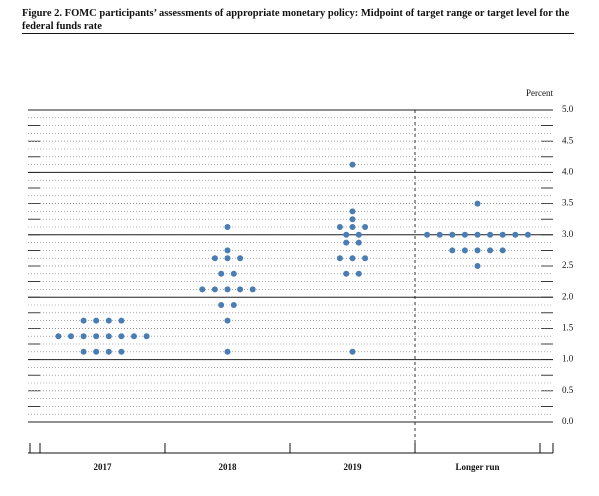  What do you see at coordinates (477, 467) in the screenshot?
I see `x-tick-label: Longer run` at bounding box center [477, 467].